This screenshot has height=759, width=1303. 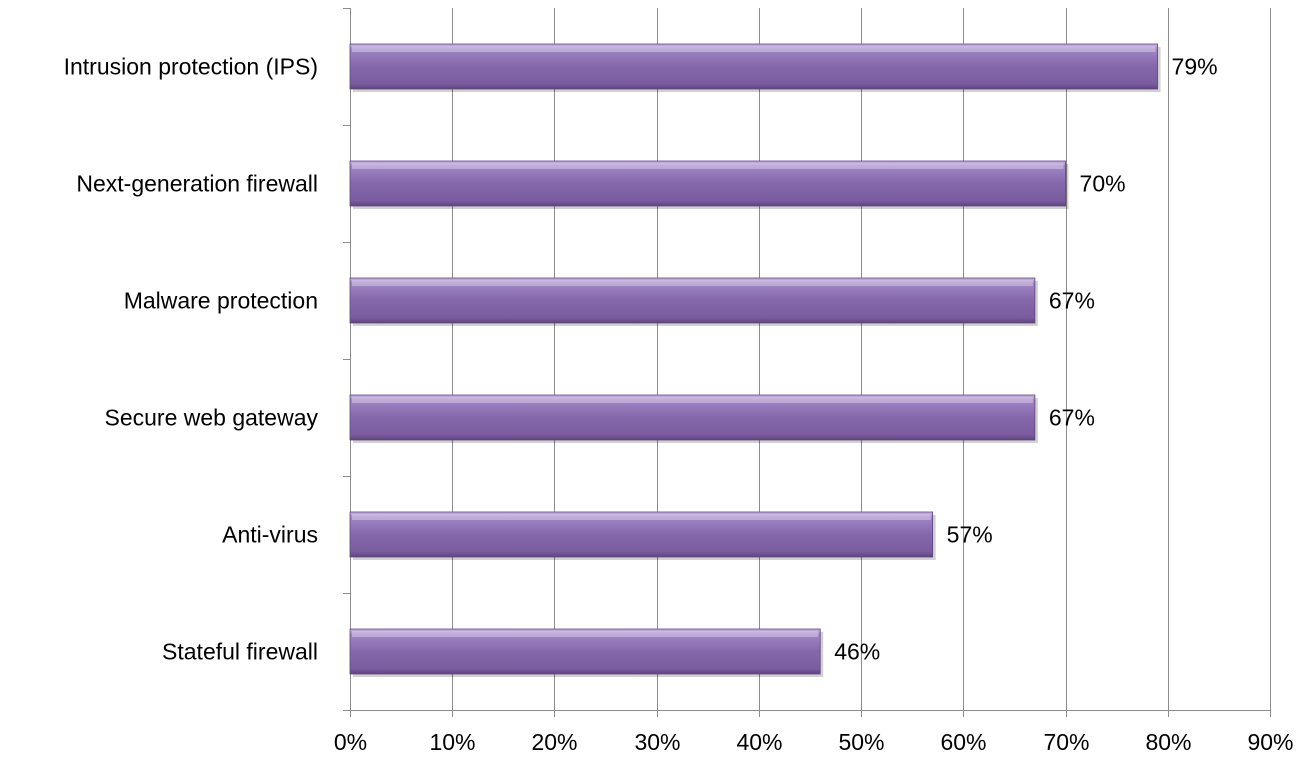 I want to click on category-label: Anti-virus, so click(x=270, y=535).